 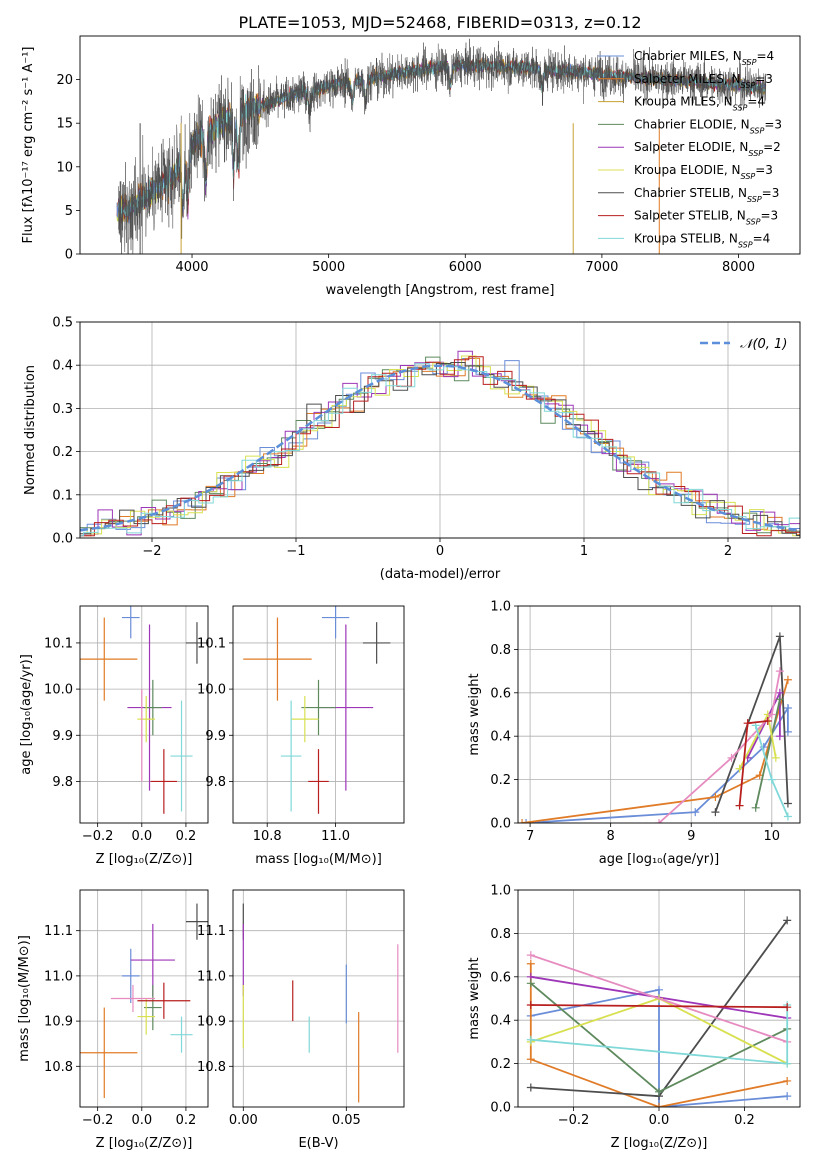 I want to click on mass-vs-Z-frame, so click(x=144, y=998).